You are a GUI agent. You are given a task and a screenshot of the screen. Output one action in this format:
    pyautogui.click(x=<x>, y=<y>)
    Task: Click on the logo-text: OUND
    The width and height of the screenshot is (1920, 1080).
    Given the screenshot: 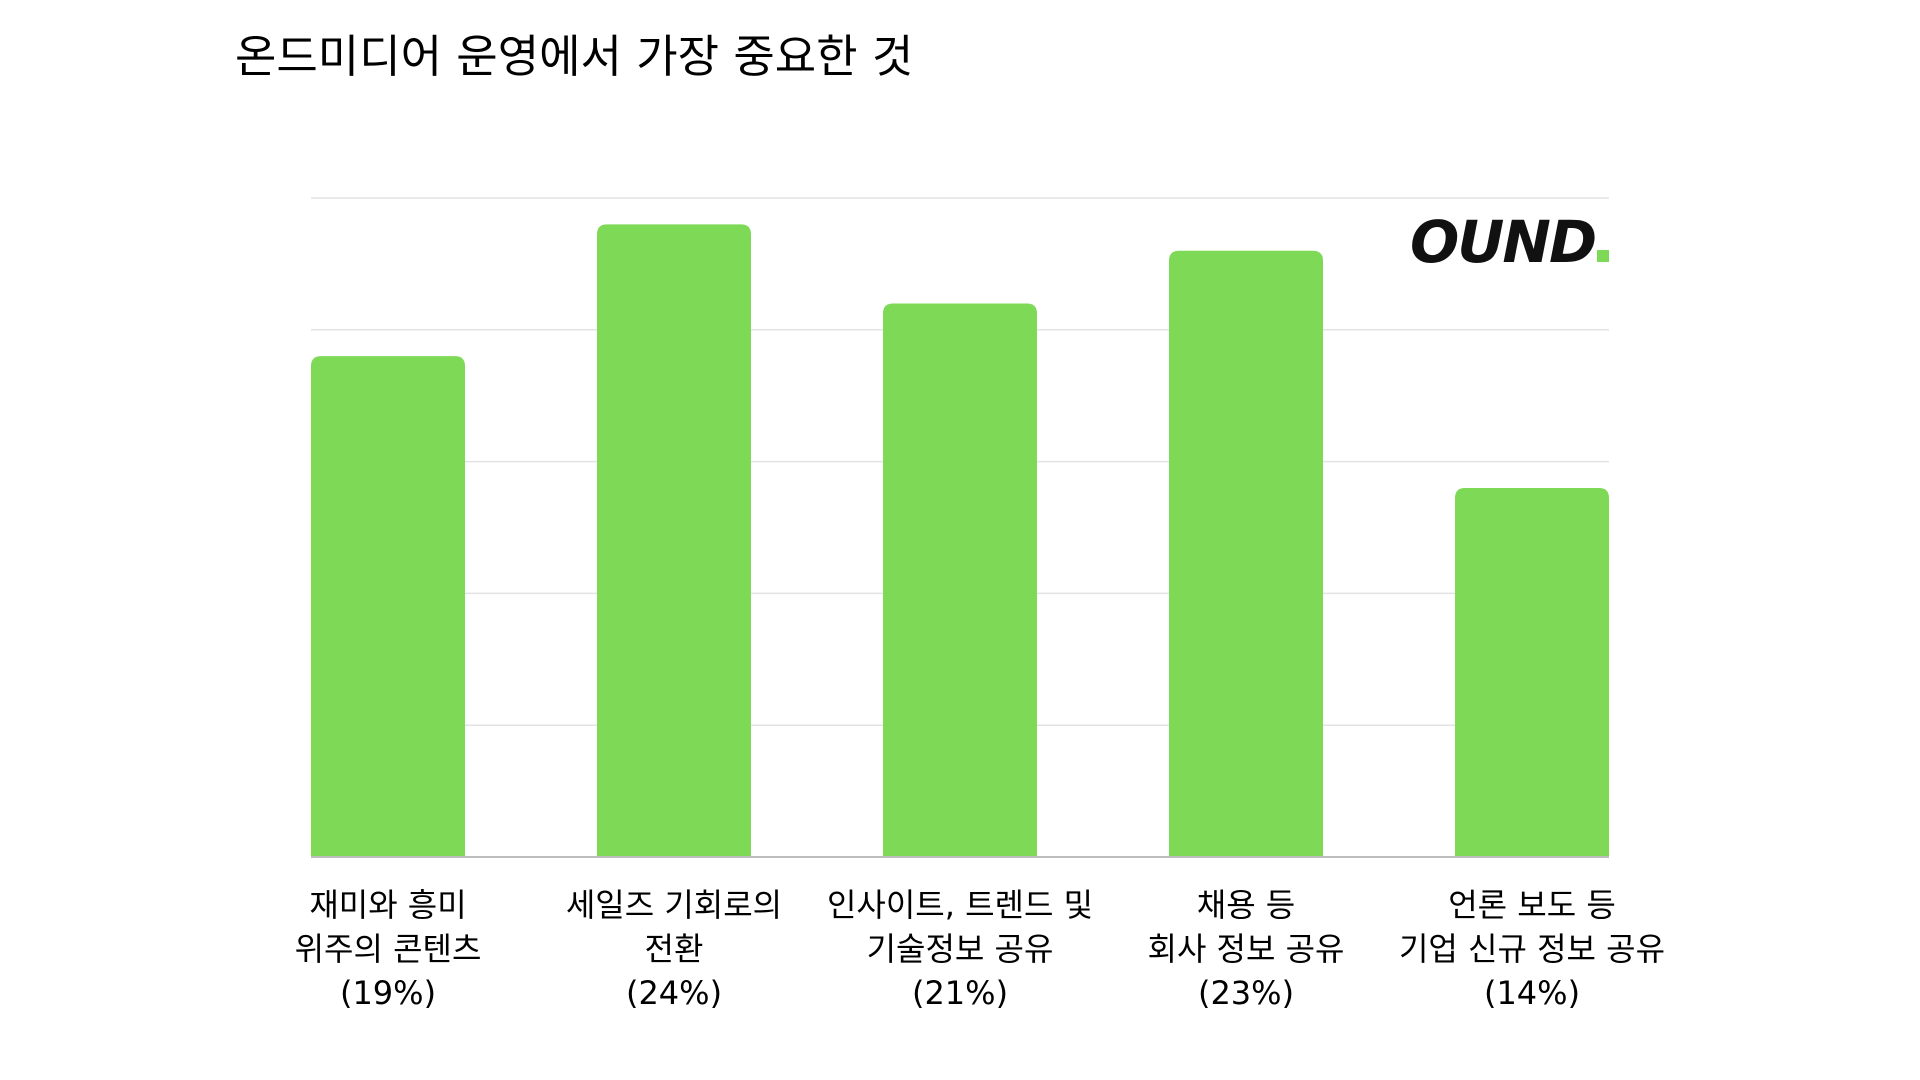 What is the action you would take?
    pyautogui.click(x=1503, y=242)
    